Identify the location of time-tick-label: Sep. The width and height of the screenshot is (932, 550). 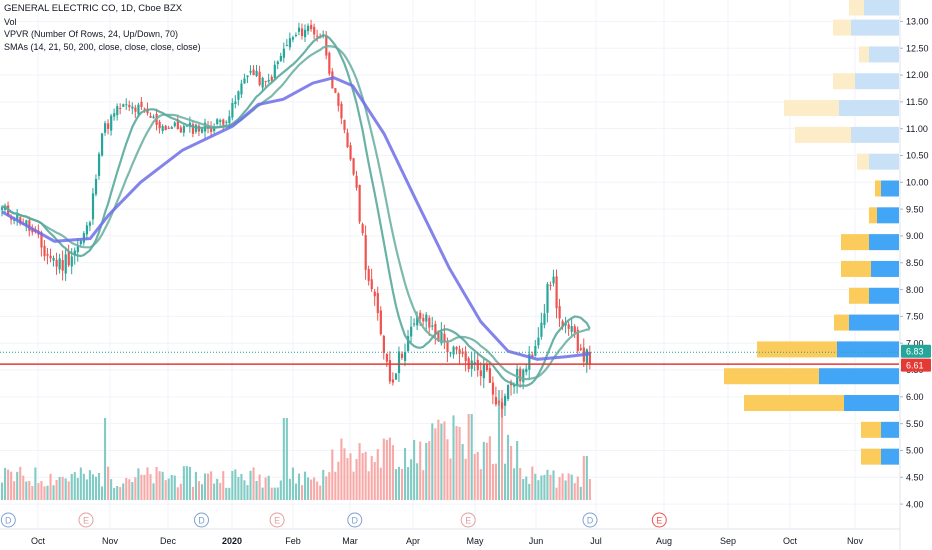
(728, 541).